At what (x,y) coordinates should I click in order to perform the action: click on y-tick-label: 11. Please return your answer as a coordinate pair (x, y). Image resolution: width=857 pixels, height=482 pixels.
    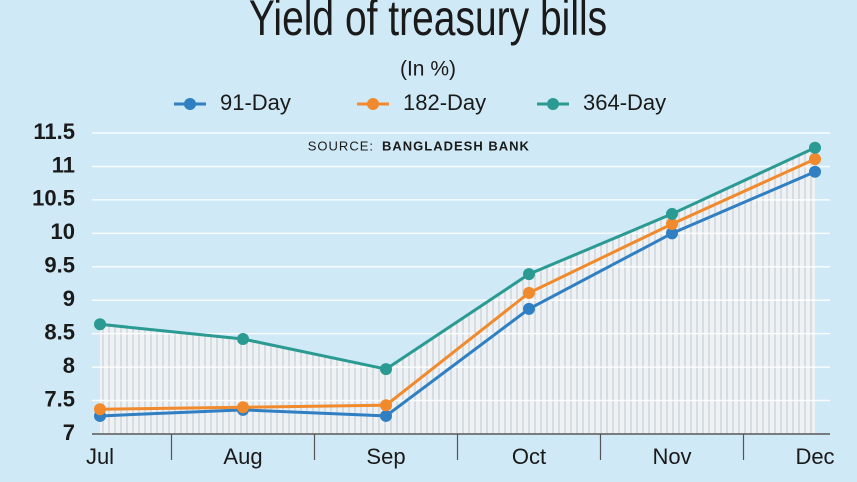
    Looking at the image, I should click on (63, 164).